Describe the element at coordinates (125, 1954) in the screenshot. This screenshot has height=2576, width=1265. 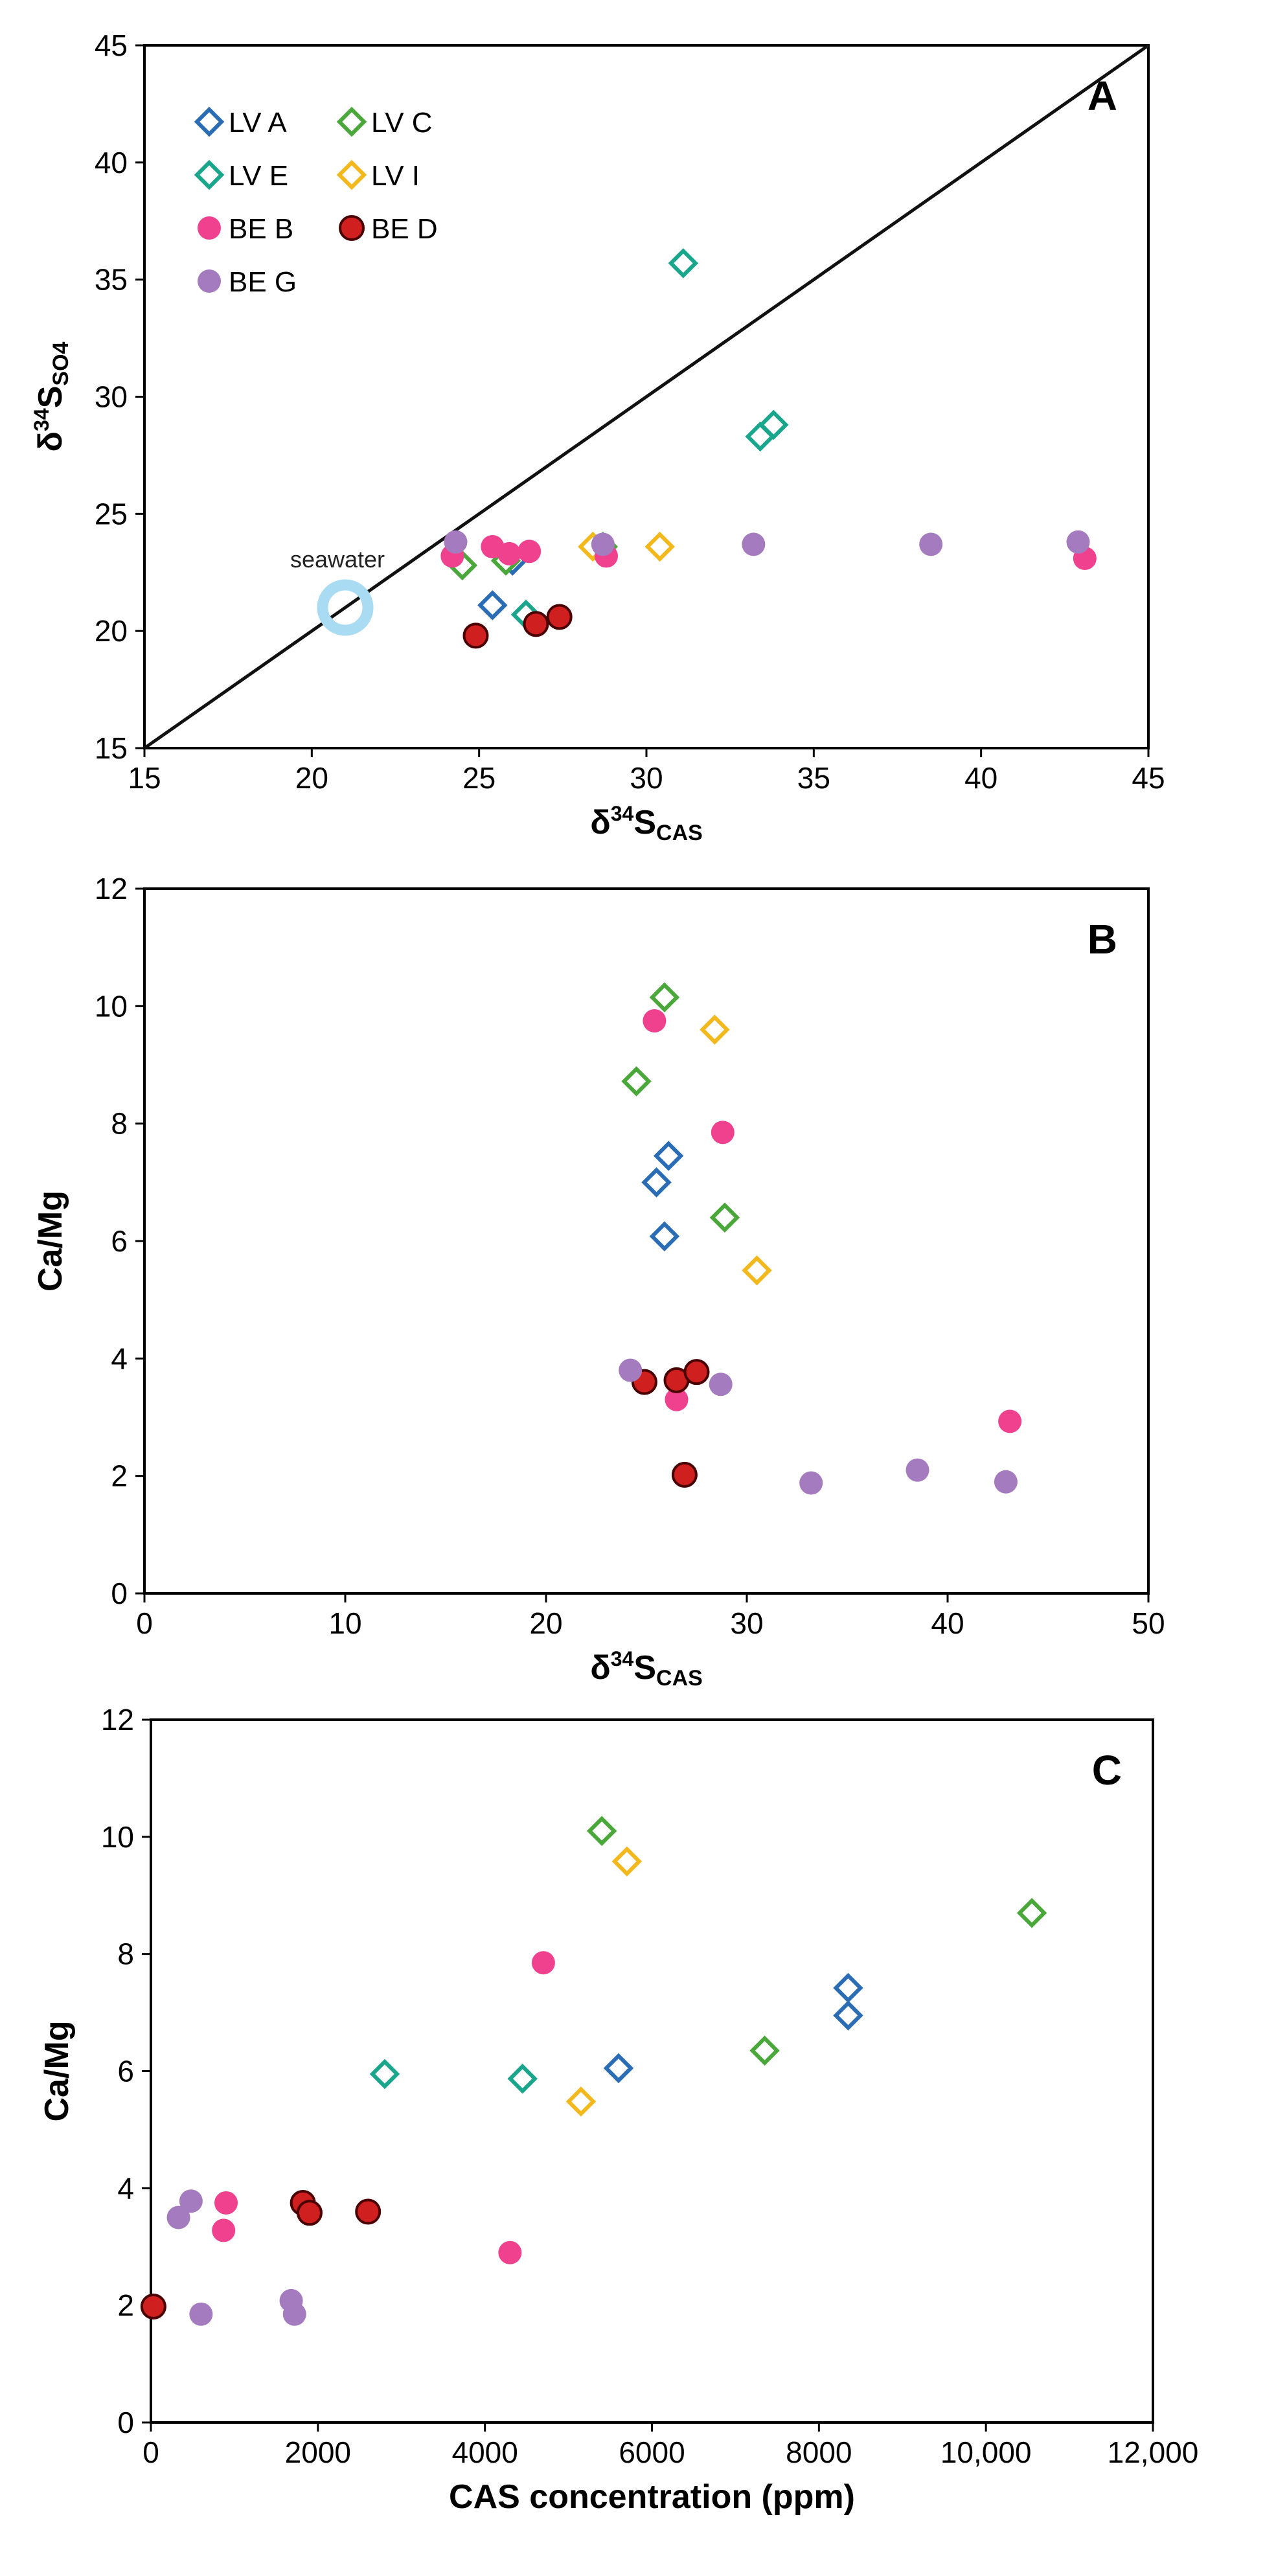
I see `panel-c-y-tick-label: 8` at that location.